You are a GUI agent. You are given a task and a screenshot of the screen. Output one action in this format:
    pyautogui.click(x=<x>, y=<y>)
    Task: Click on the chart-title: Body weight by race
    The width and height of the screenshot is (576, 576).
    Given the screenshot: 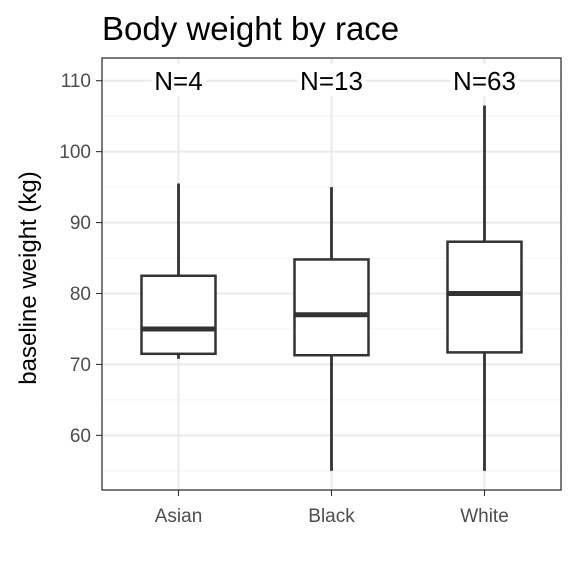 What is the action you would take?
    pyautogui.click(x=250, y=28)
    